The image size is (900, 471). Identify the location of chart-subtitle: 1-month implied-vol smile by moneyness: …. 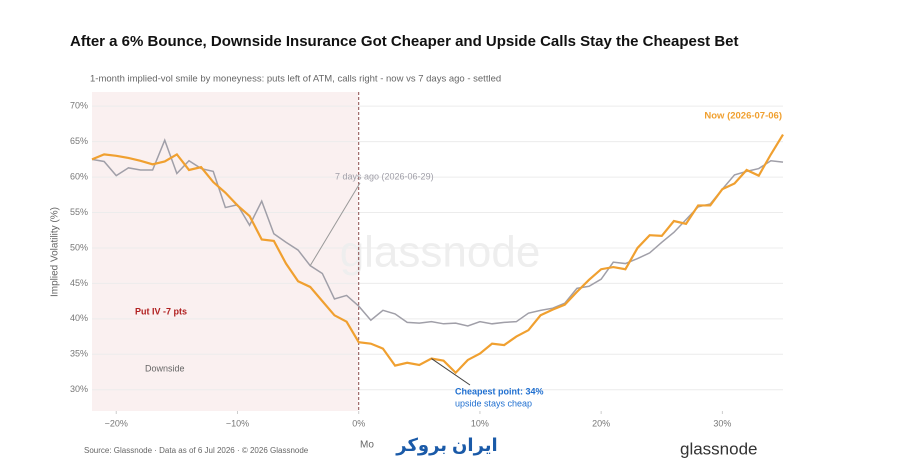
(295, 79).